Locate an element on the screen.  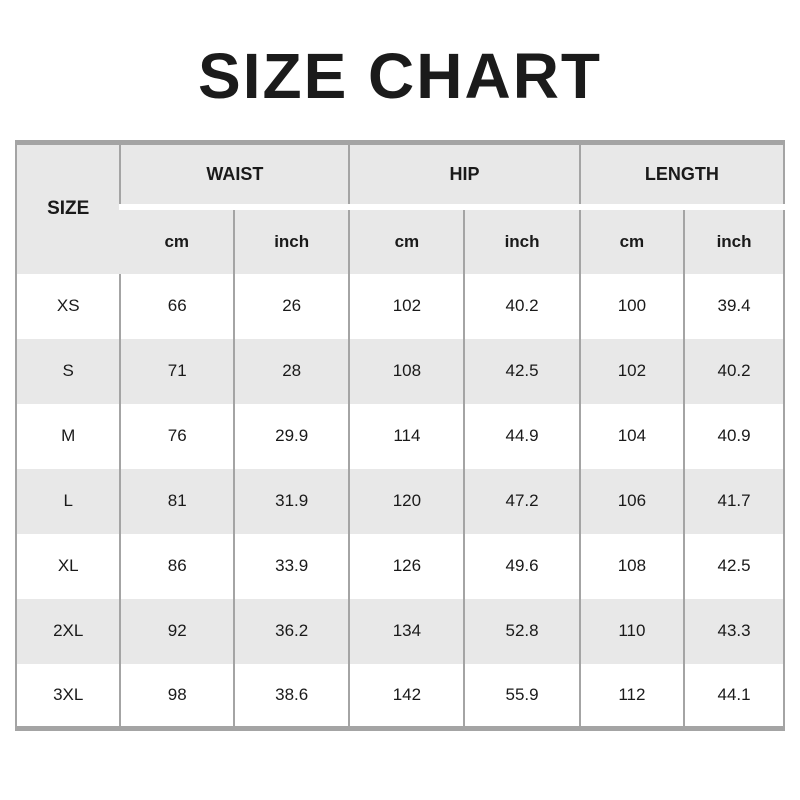
table-cell: 76 is located at coordinates (177, 436).